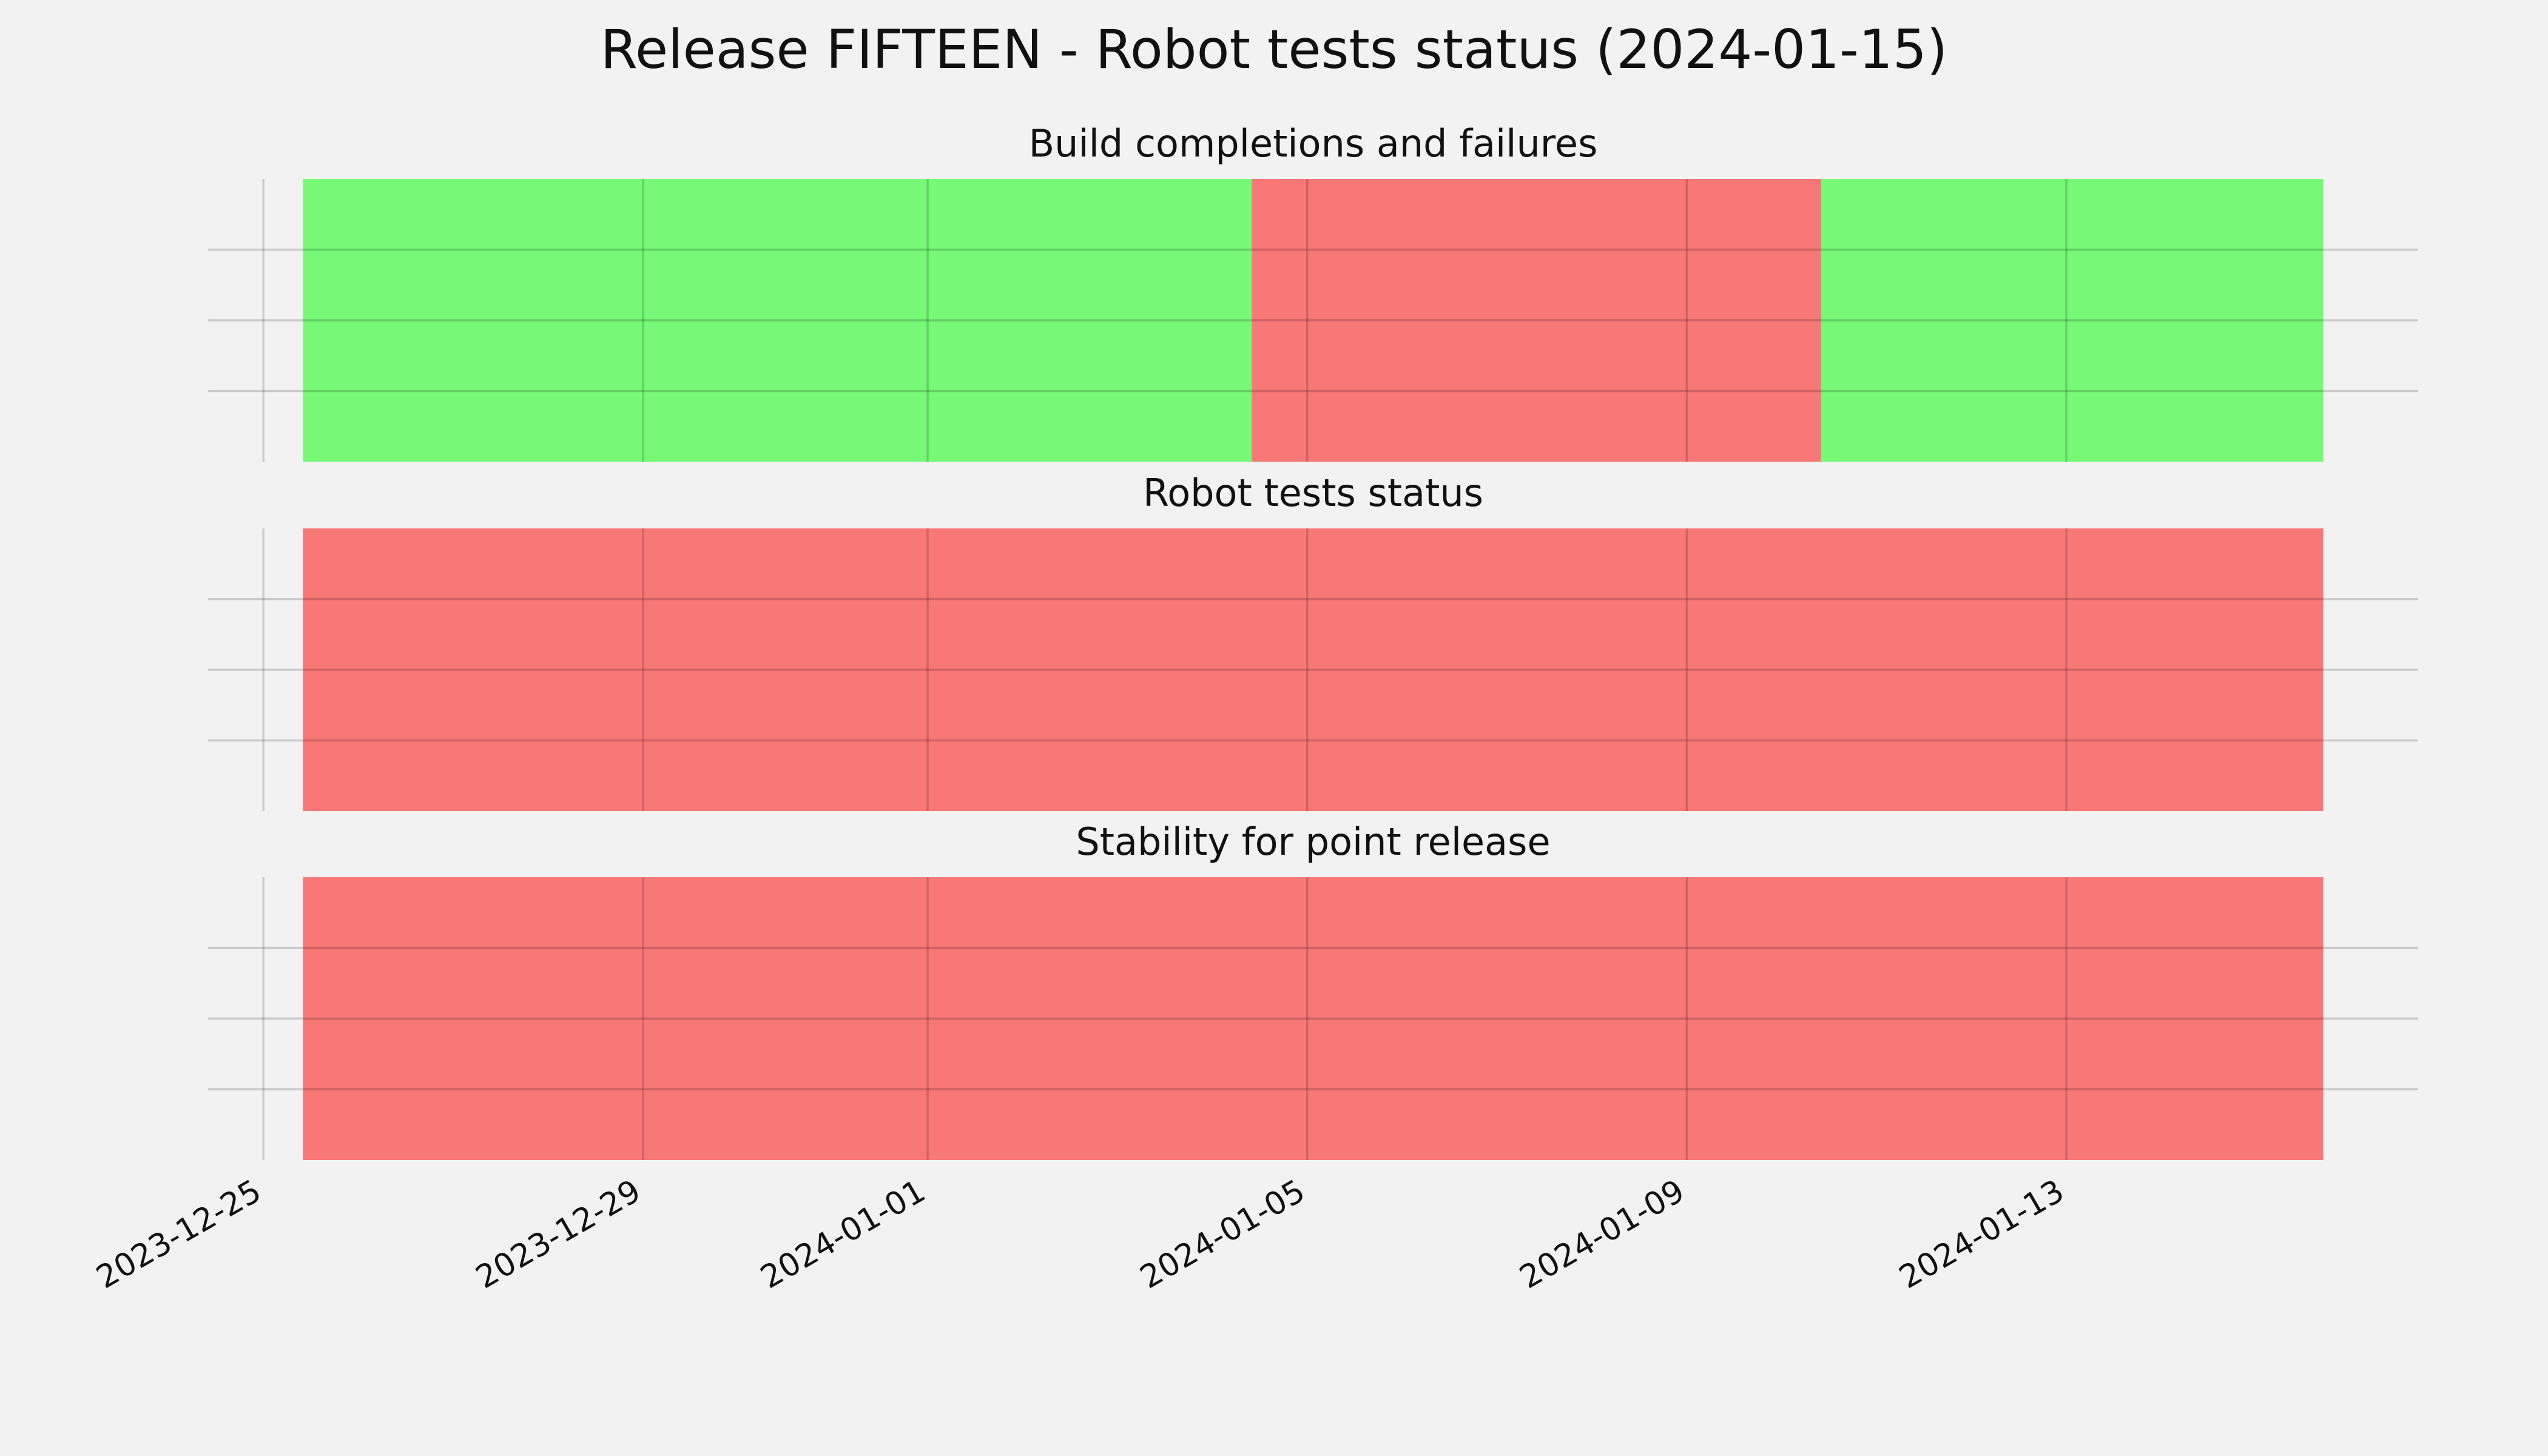  What do you see at coordinates (1313, 842) in the screenshot?
I see `subplot-title: Stability for point release` at bounding box center [1313, 842].